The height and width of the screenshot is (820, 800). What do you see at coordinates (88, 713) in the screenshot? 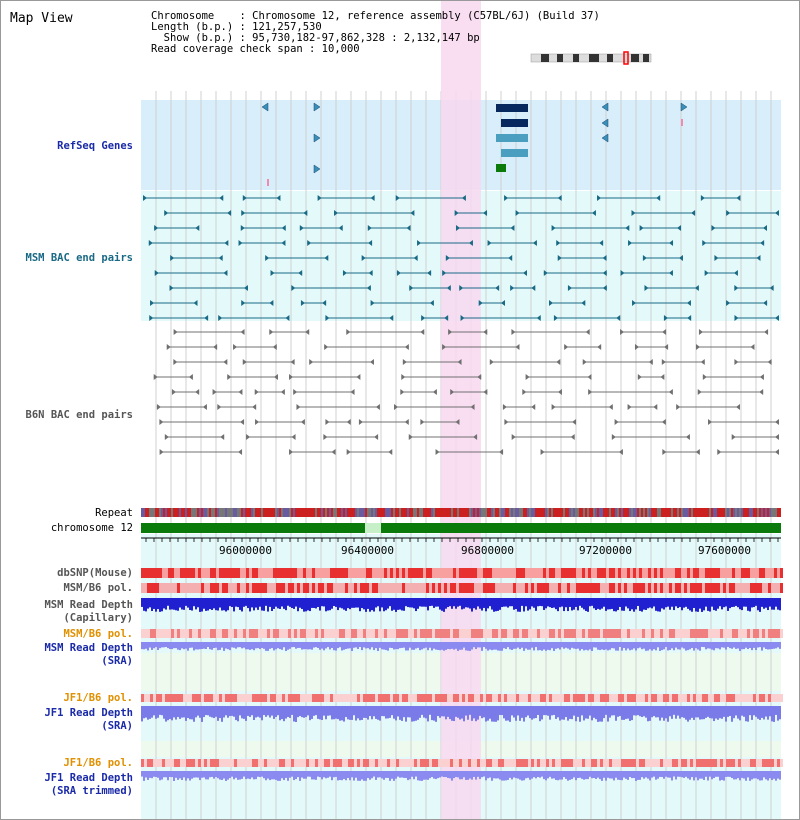
I see `jf1-depth-sra-label: JF1 Read Depth` at bounding box center [88, 713].